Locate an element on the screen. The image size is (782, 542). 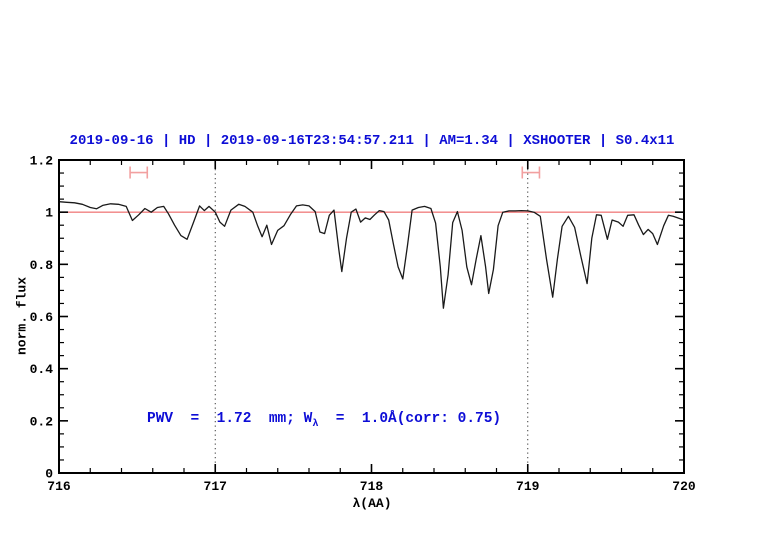
x-tick-label: 718 is located at coordinates (372, 486).